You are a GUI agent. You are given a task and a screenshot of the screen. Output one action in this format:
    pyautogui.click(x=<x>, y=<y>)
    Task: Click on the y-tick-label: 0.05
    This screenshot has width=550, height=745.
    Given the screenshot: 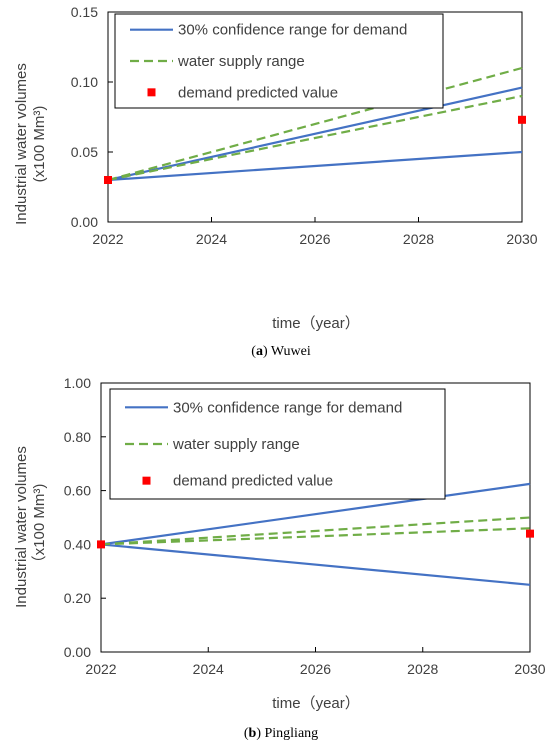 What is the action you would take?
    pyautogui.click(x=84, y=152)
    